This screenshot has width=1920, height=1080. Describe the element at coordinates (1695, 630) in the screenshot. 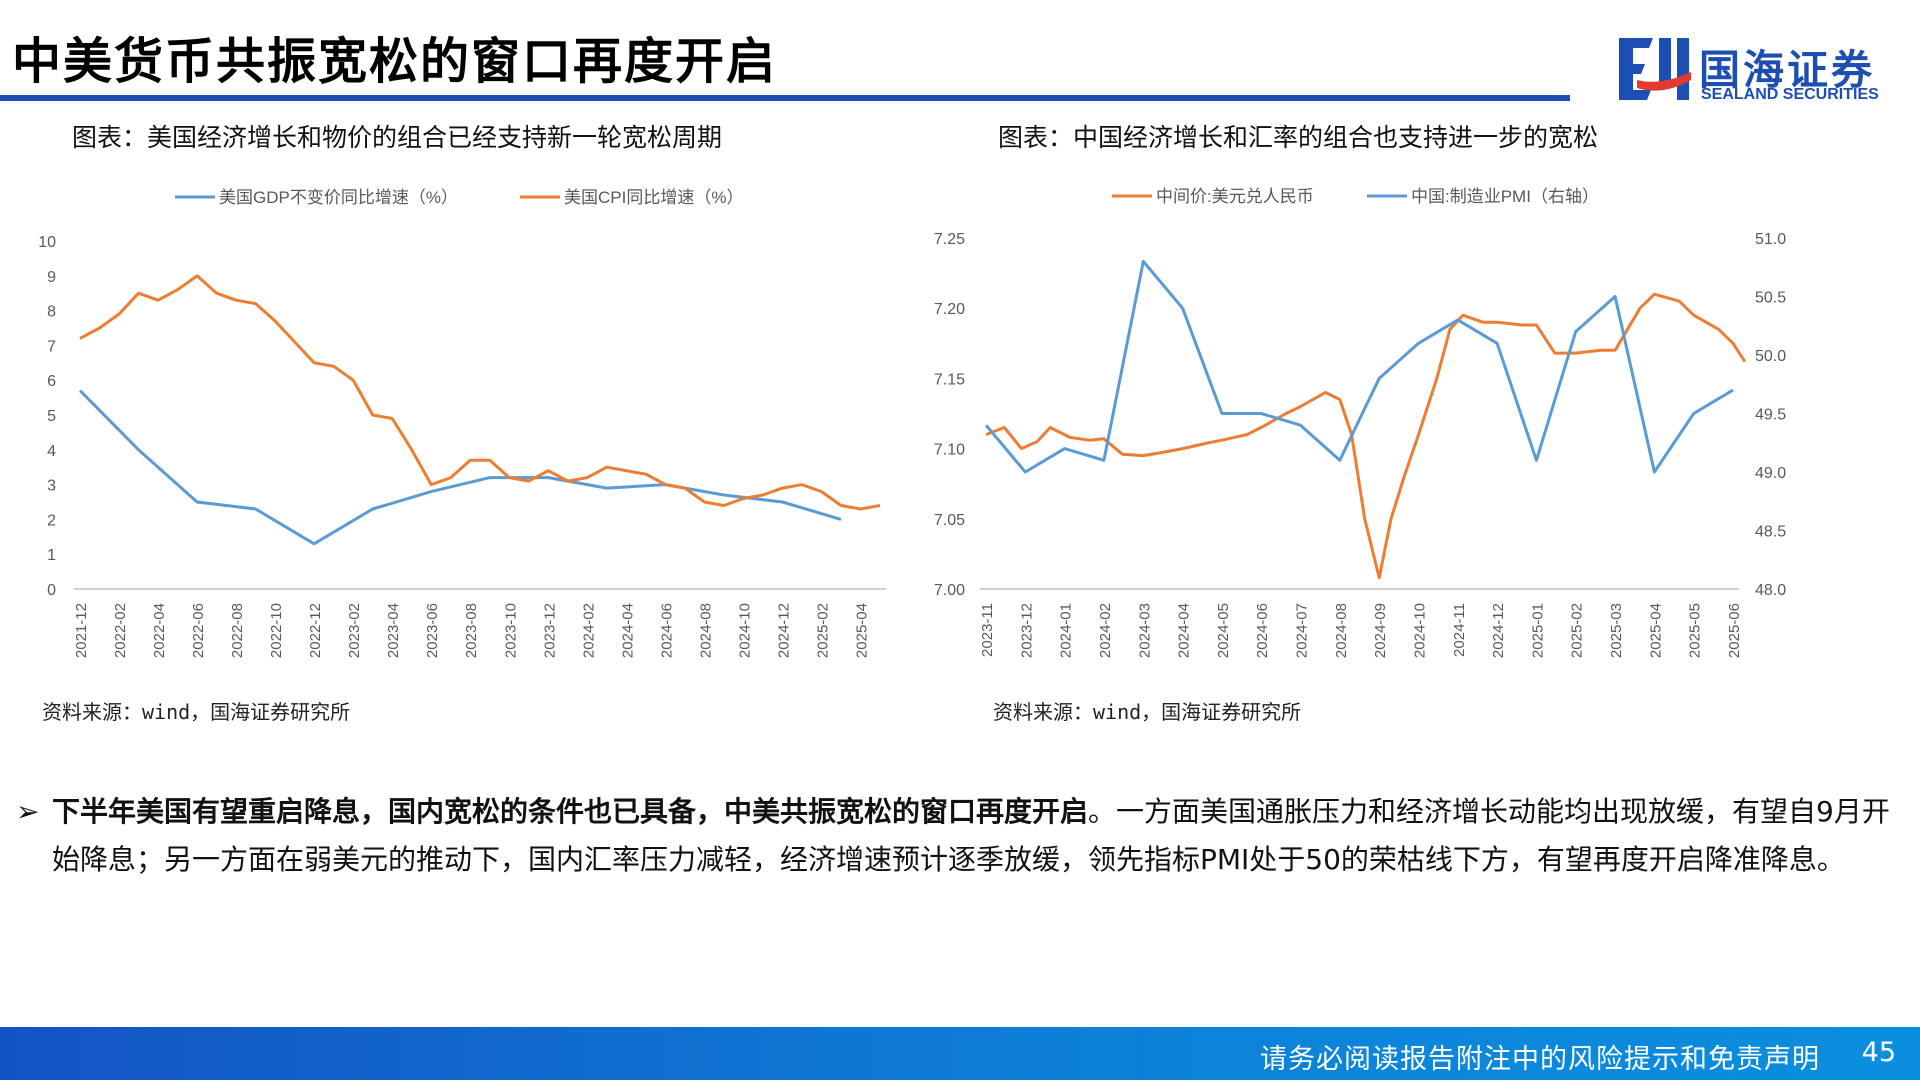

I see `x-tick-label: 2025-05` at that location.